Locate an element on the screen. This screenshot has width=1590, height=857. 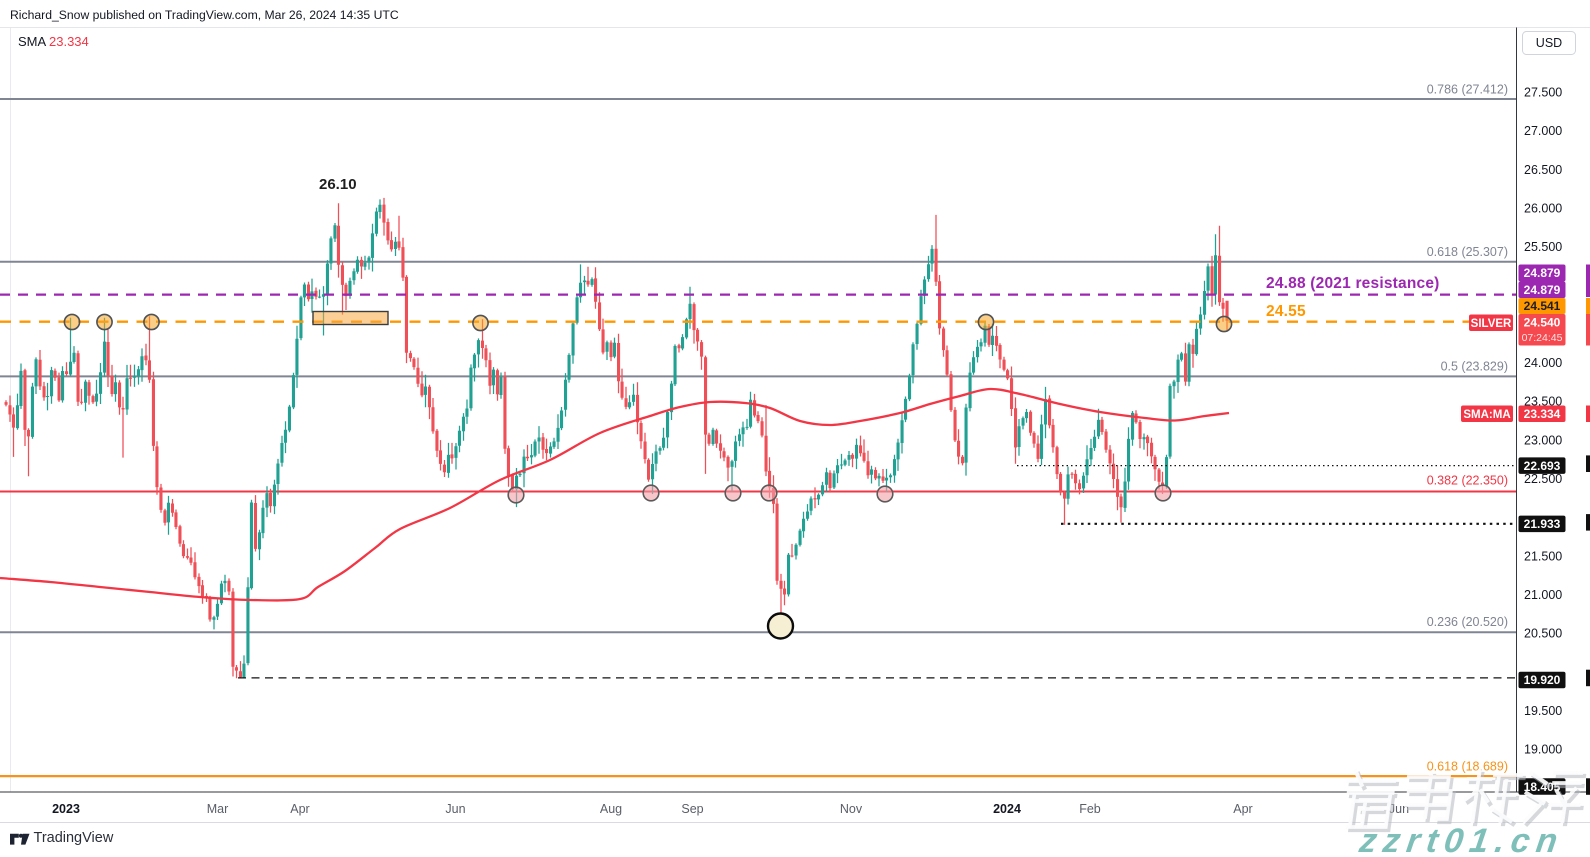
svg-text: 19.920 is located at coordinates (1542, 680).